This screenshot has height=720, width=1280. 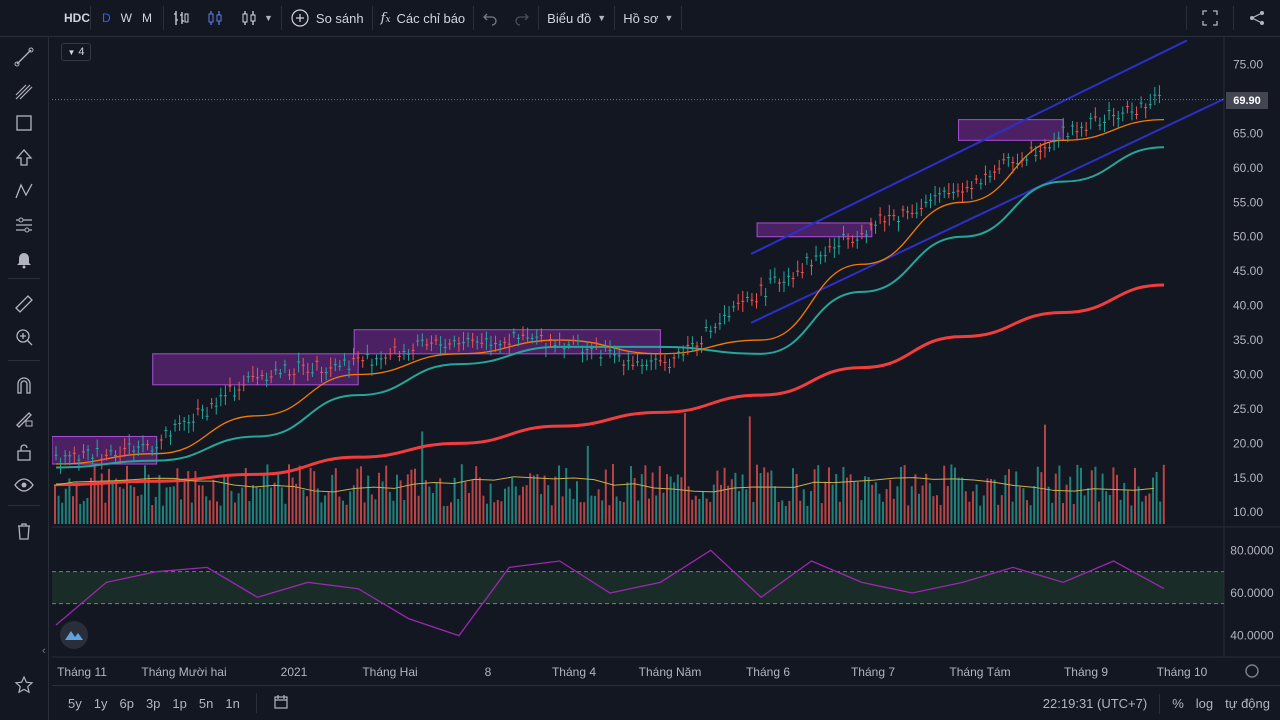 I want to click on range-1p: 1p, so click(x=179, y=703).